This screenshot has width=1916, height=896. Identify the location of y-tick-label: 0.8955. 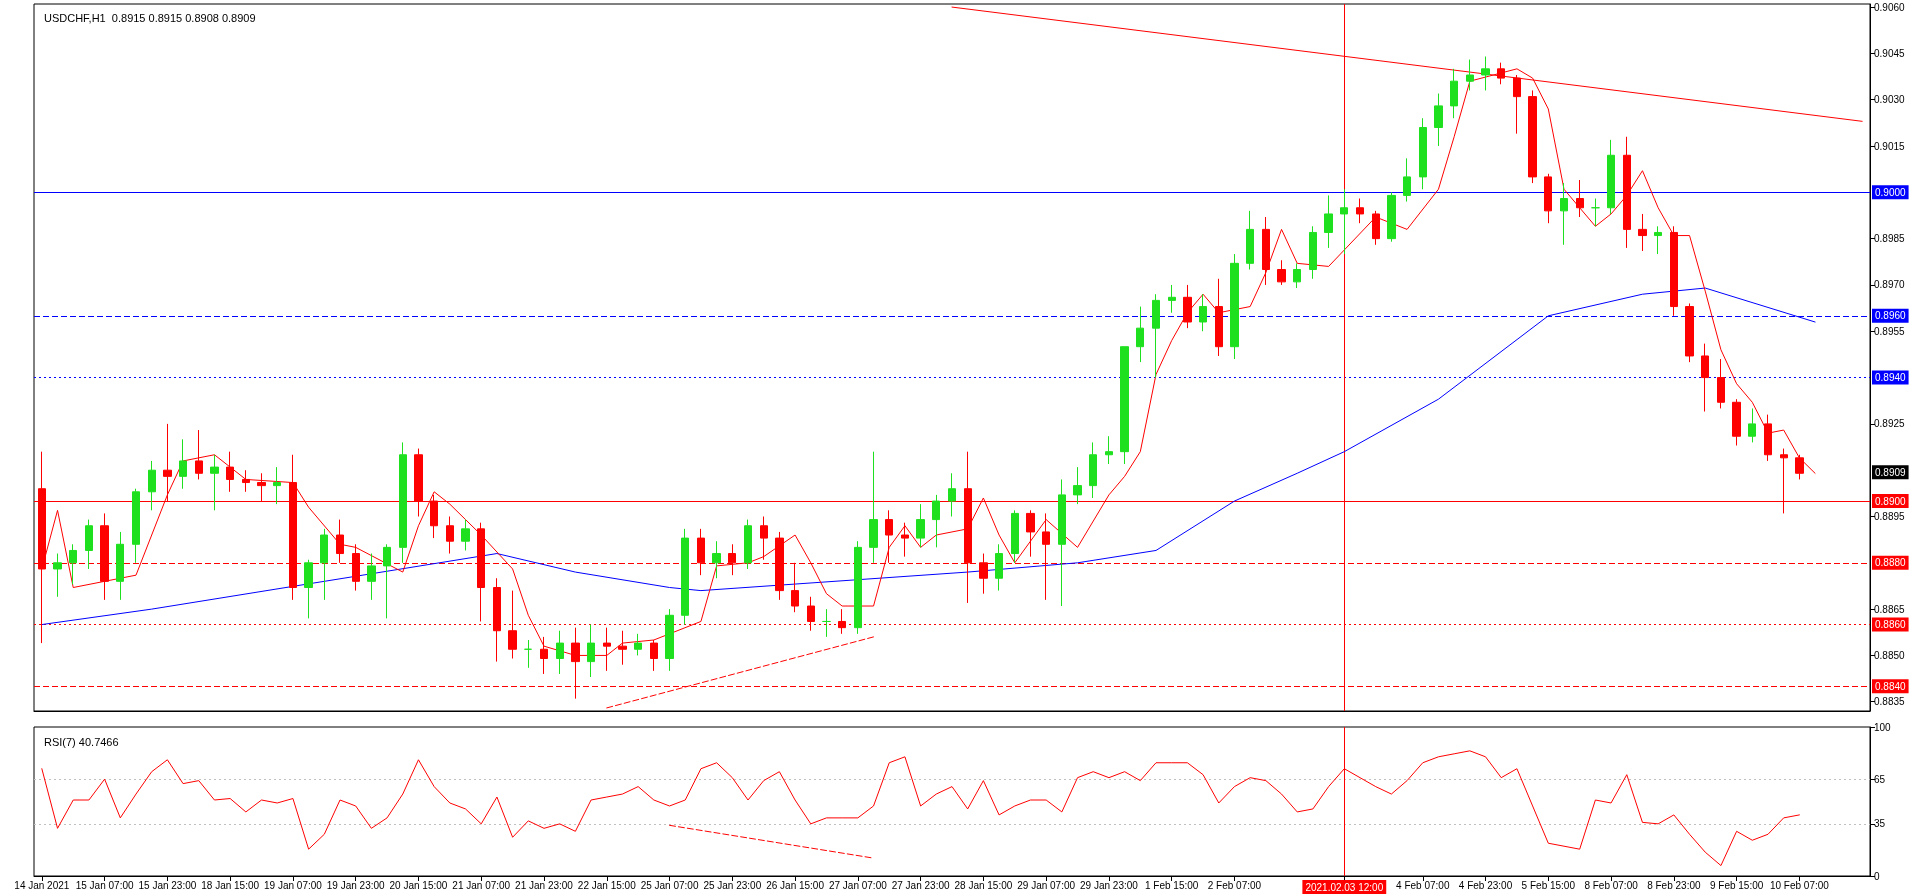
(1890, 331).